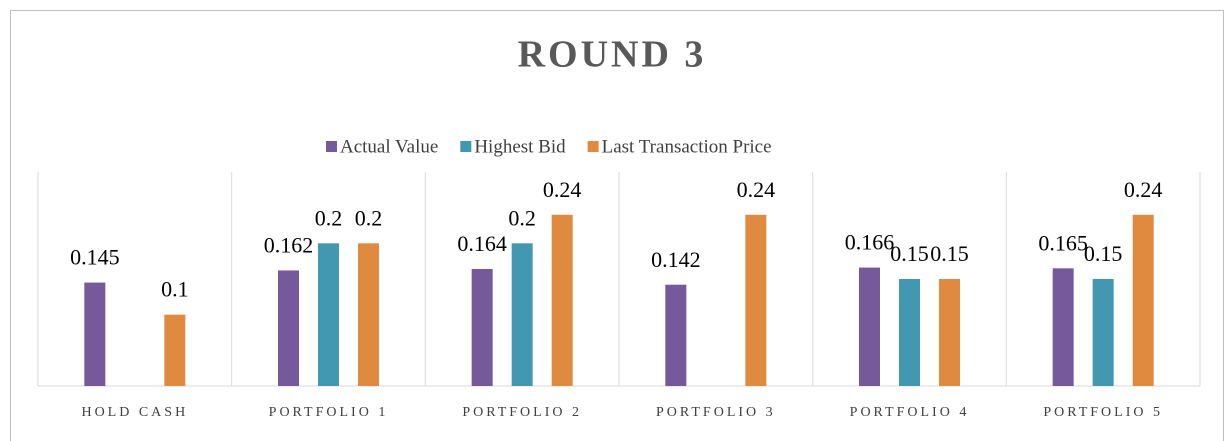 This screenshot has width=1225, height=441. What do you see at coordinates (329, 412) in the screenshot?
I see `x-tick-label: PORTFOLIO 1` at bounding box center [329, 412].